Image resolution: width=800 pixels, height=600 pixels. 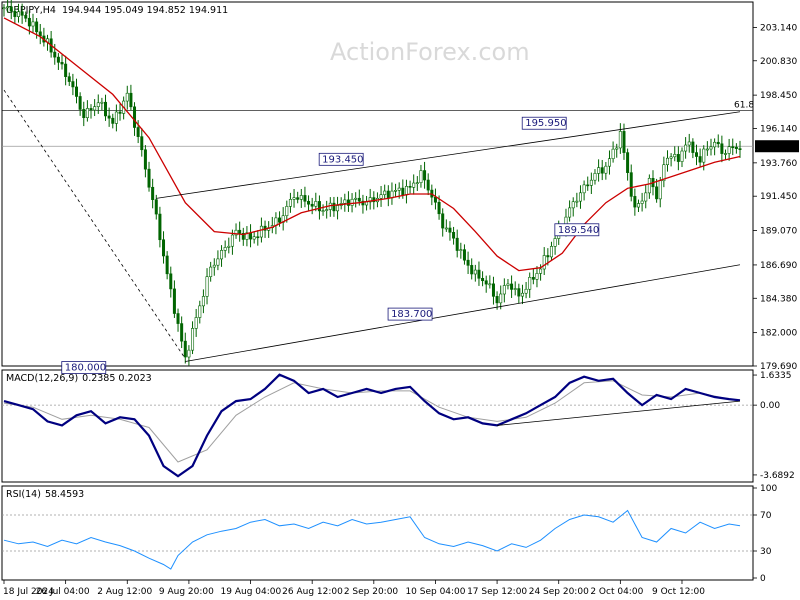 What do you see at coordinates (559, 592) in the screenshot?
I see `x-tick-label: 24 Sep 20:00` at bounding box center [559, 592].